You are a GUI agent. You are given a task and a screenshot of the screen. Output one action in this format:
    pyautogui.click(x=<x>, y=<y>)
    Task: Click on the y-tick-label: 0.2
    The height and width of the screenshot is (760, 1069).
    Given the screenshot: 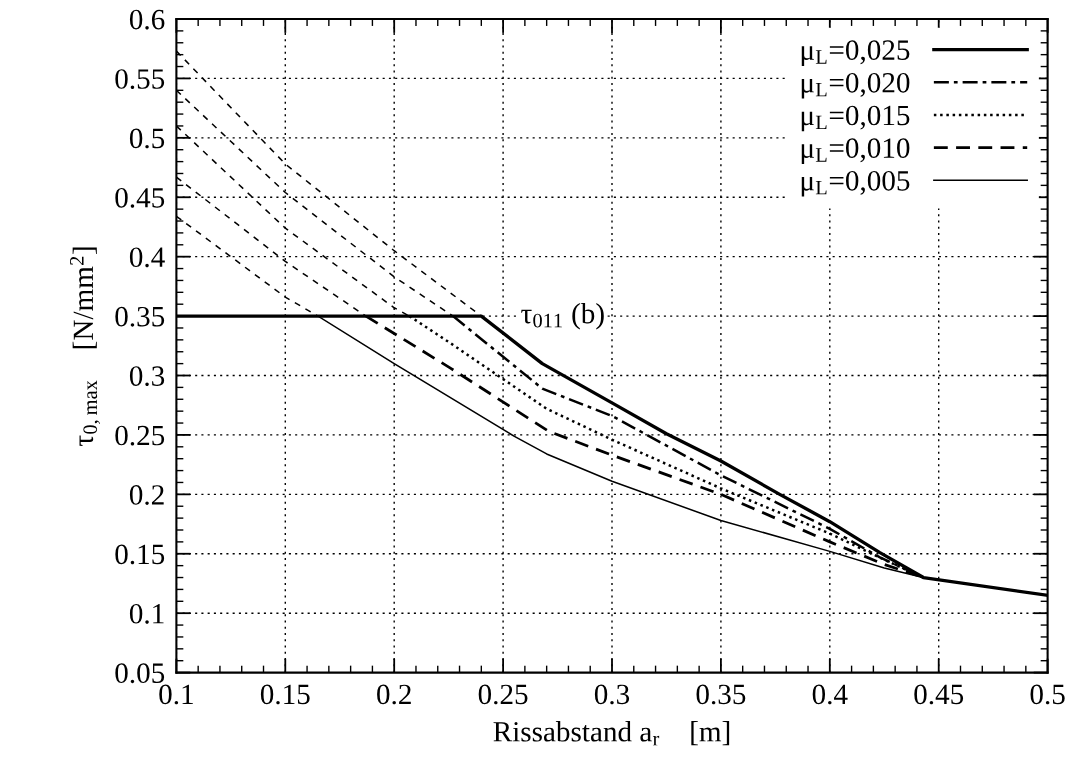 What is the action you would take?
    pyautogui.click(x=146, y=495)
    